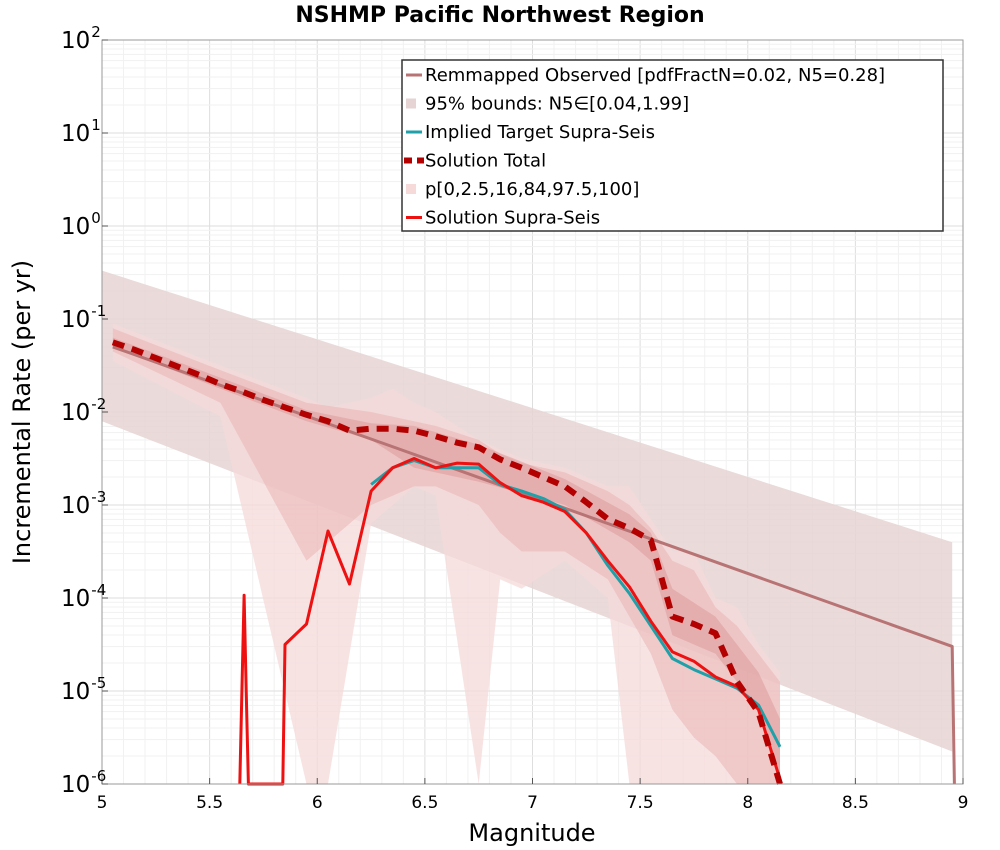 The height and width of the screenshot is (850, 1000). Describe the element at coordinates (855, 803) in the screenshot. I see `x-tick-label: 8.5` at that location.